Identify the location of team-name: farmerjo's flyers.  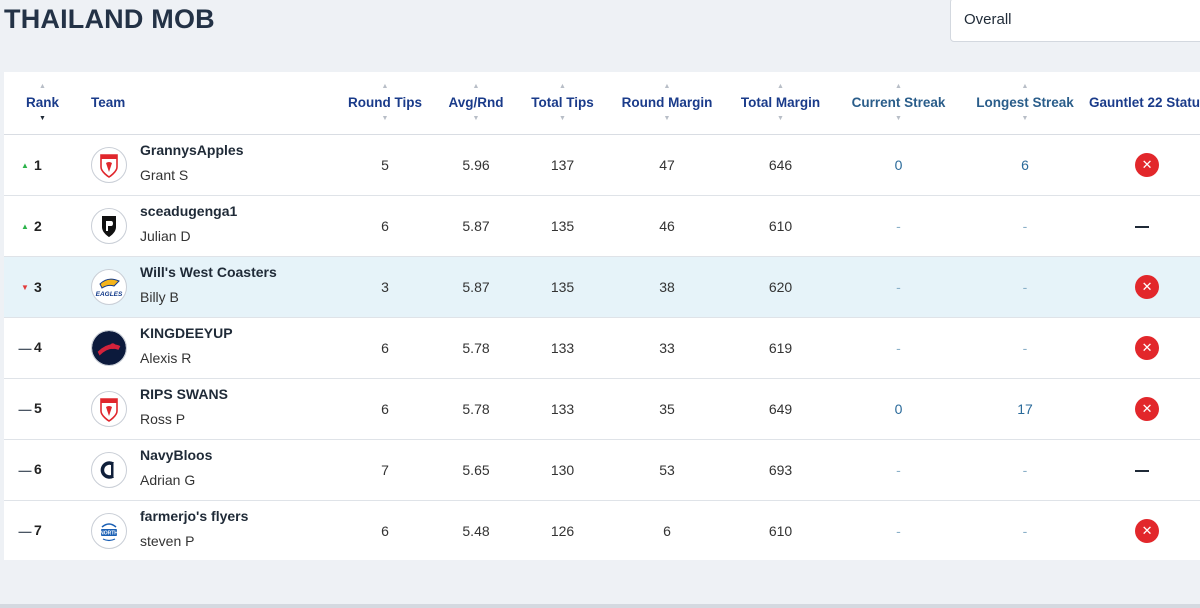
(194, 516).